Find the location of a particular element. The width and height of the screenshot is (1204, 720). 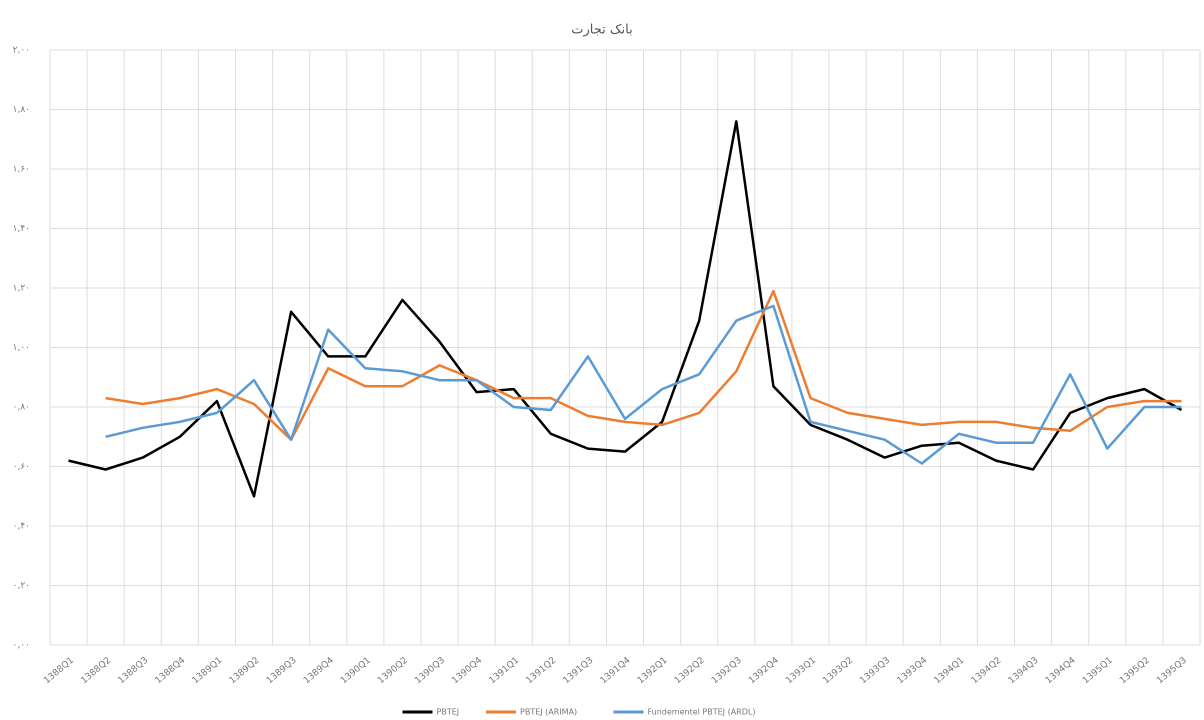

x-tick-label: 1389Q4 is located at coordinates (319, 670).